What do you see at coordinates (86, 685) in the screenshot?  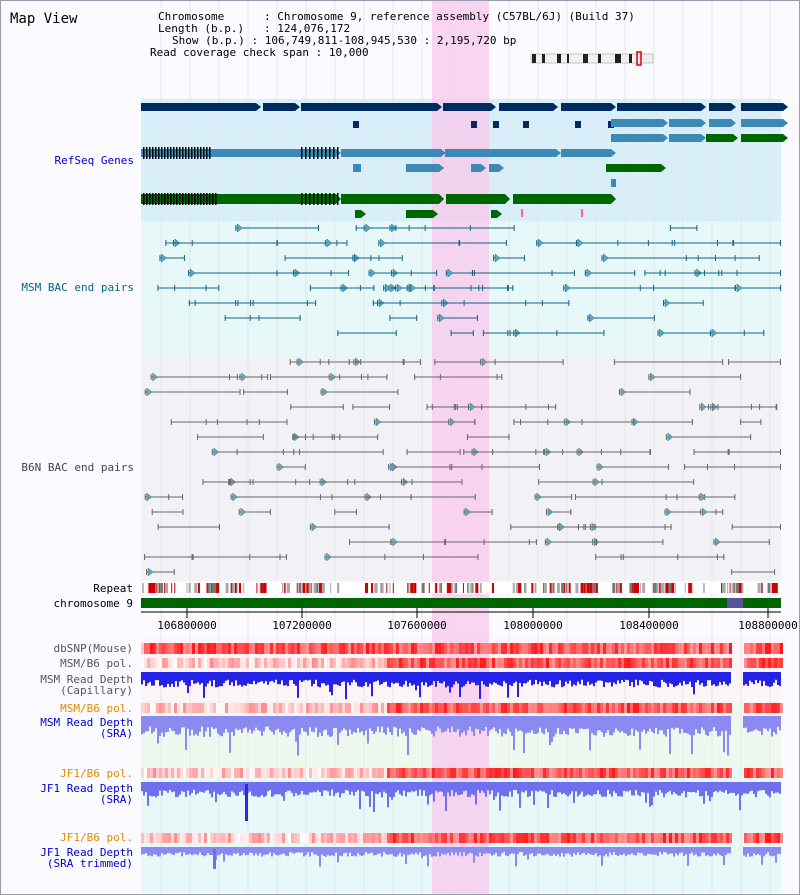 I see `track-label-msm-depth-capillary: MSM Read Depth (Capillary)` at bounding box center [86, 685].